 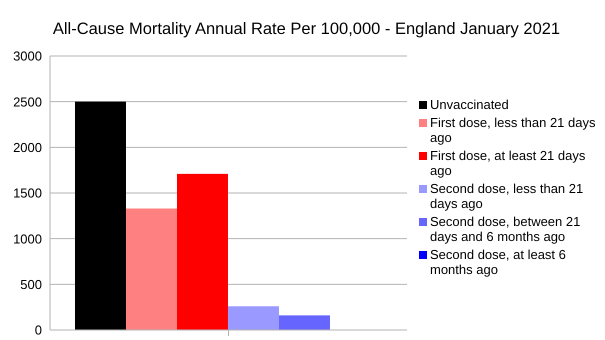 What do you see at coordinates (469, 104) in the screenshot?
I see `legend-label: Unvaccinated` at bounding box center [469, 104].